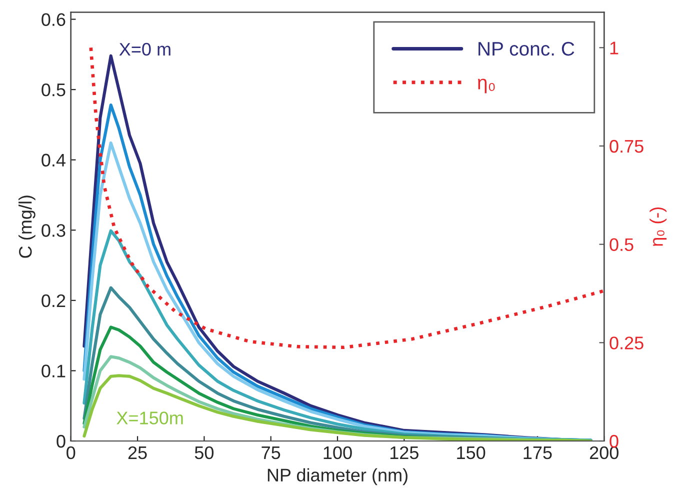  What do you see at coordinates (614, 48) in the screenshot?
I see `y2-tick-label: 1` at bounding box center [614, 48].